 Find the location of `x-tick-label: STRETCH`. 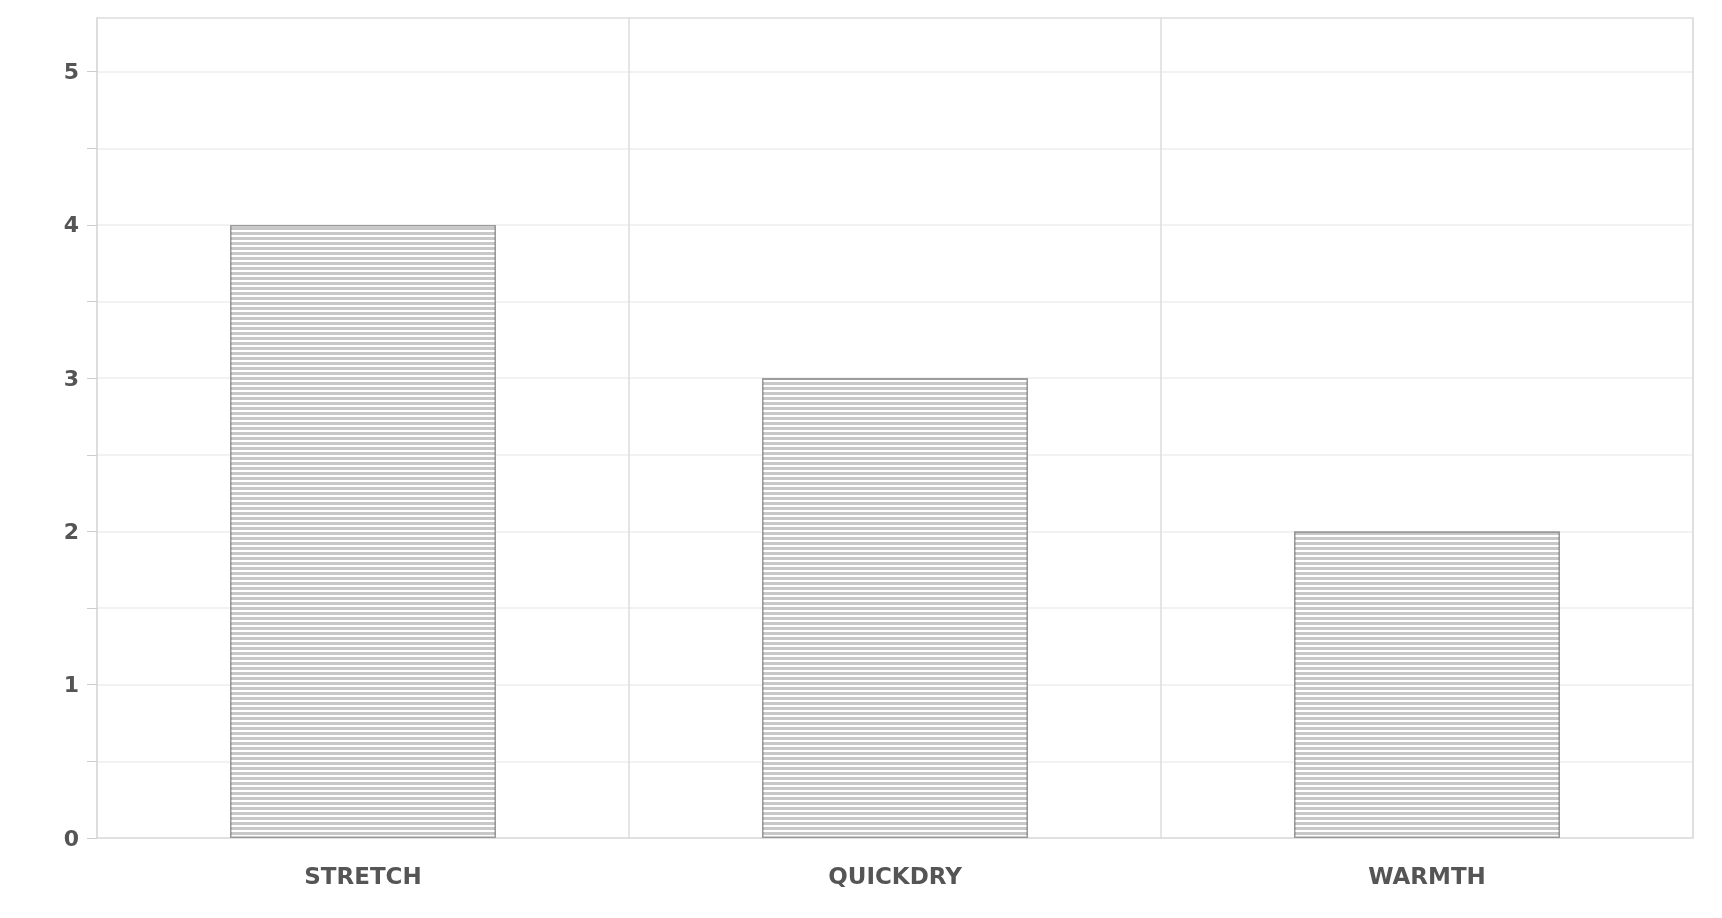

x-tick-label: STRETCH is located at coordinates (363, 875).